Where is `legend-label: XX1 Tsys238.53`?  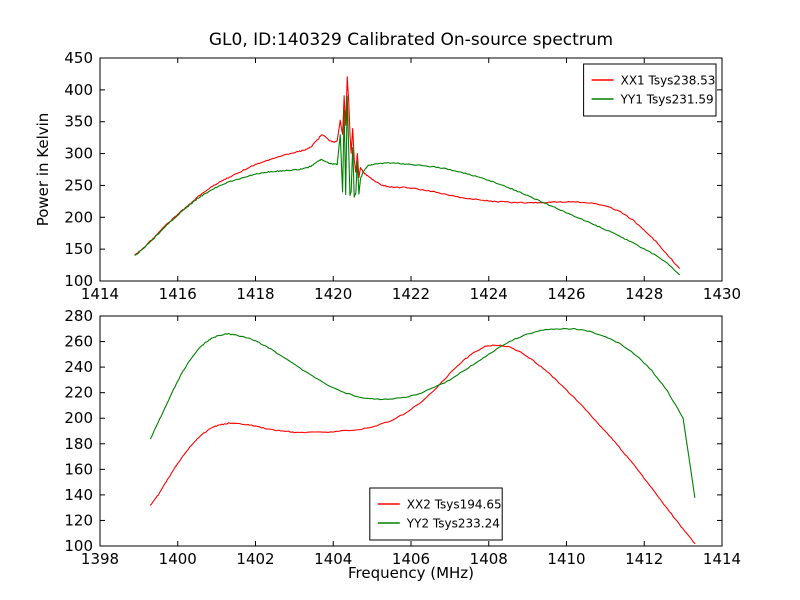
legend-label: XX1 Tsys238.53 is located at coordinates (668, 81).